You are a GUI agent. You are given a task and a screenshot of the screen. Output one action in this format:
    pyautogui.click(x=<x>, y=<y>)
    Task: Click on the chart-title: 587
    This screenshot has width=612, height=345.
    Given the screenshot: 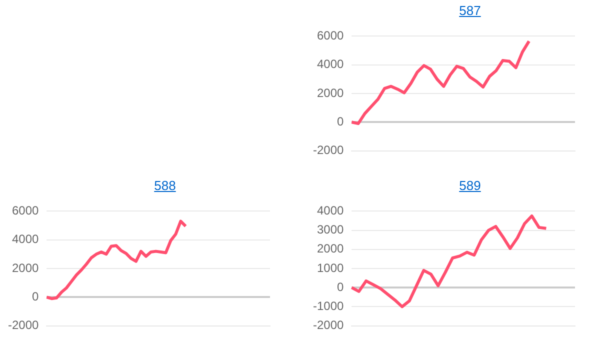 What is the action you would take?
    pyautogui.click(x=470, y=11)
    